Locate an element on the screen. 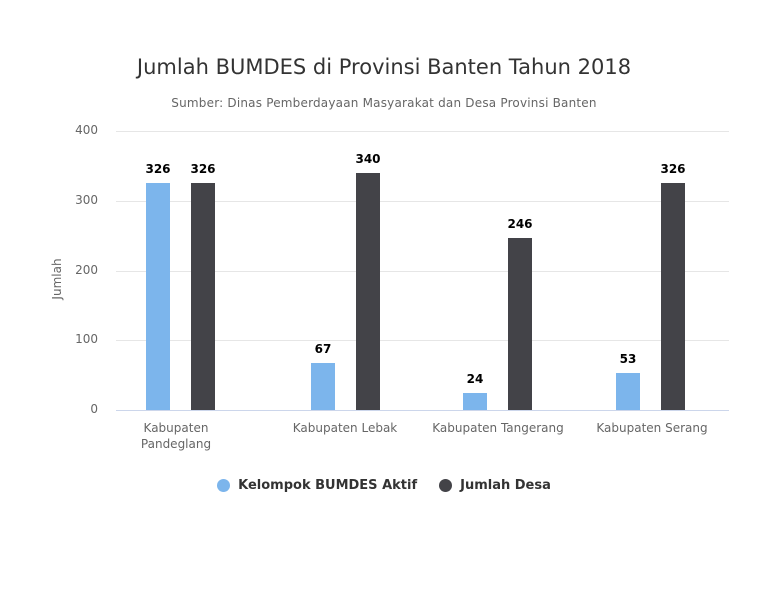 Image resolution: width=768 pixels, height=594 pixels. y-tick-label: 300 is located at coordinates (86, 200).